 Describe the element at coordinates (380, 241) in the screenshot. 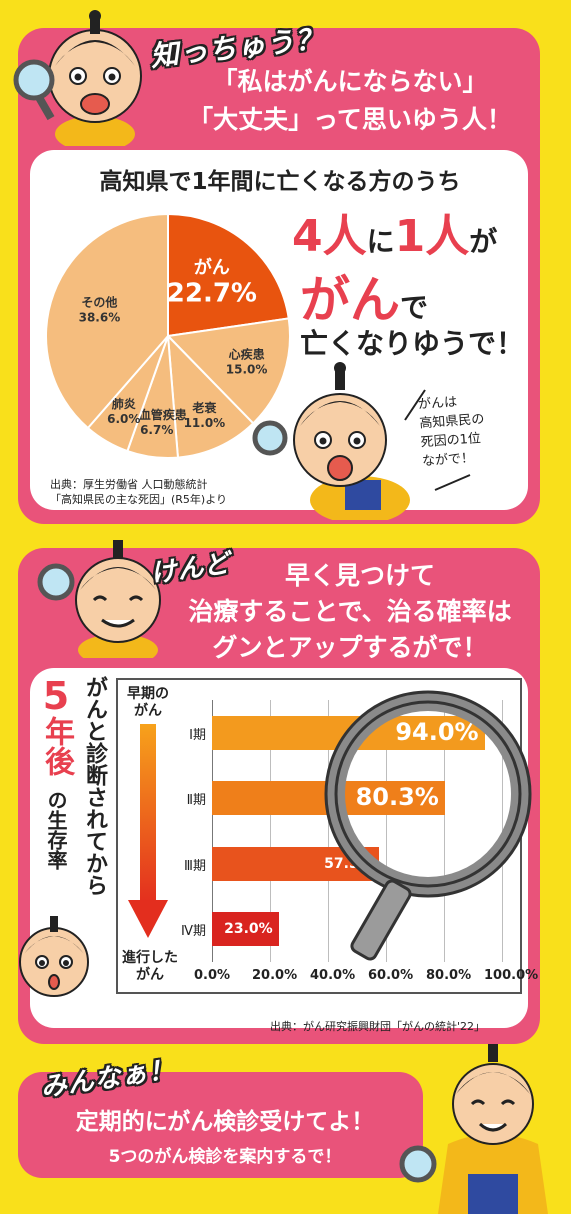

I see `slogan-ni: に` at that location.